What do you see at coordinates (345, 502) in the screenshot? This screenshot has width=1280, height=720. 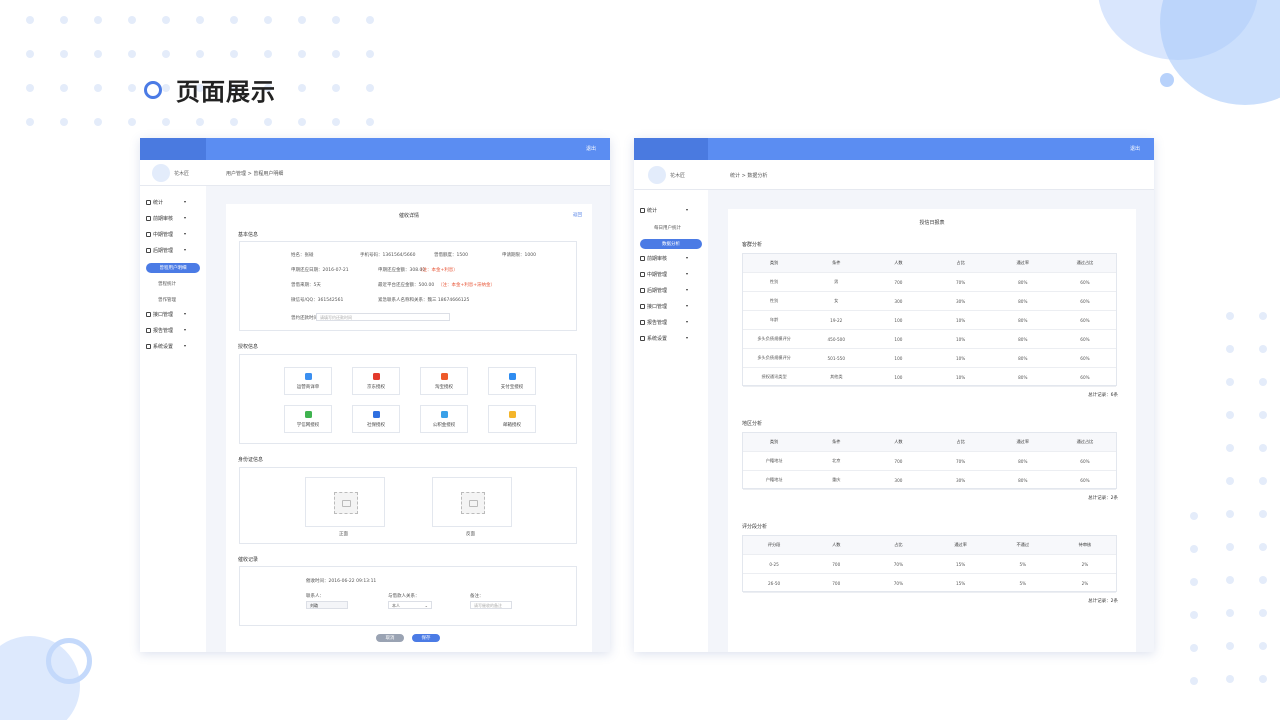 I see `id-front-photo` at bounding box center [345, 502].